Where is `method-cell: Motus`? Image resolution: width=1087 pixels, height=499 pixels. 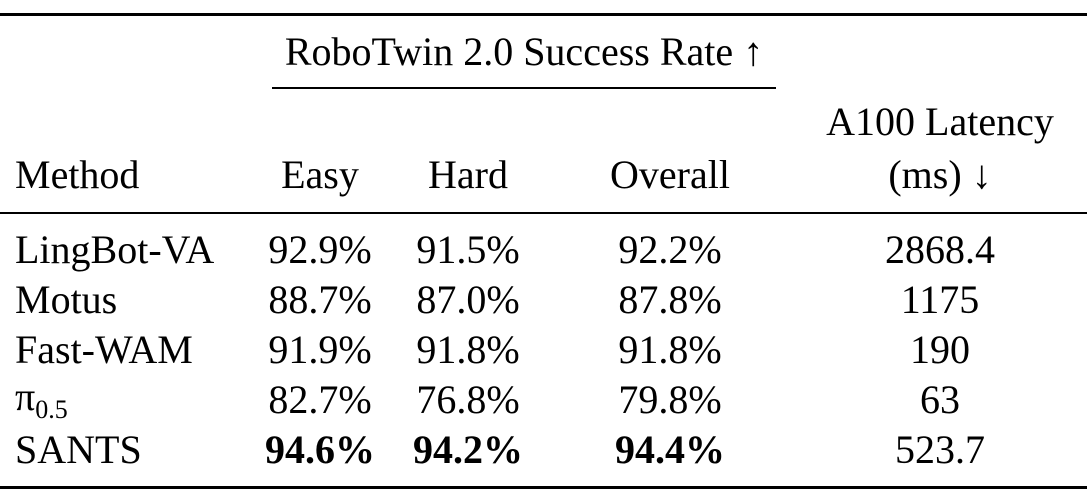
method-cell: Motus is located at coordinates (66, 300).